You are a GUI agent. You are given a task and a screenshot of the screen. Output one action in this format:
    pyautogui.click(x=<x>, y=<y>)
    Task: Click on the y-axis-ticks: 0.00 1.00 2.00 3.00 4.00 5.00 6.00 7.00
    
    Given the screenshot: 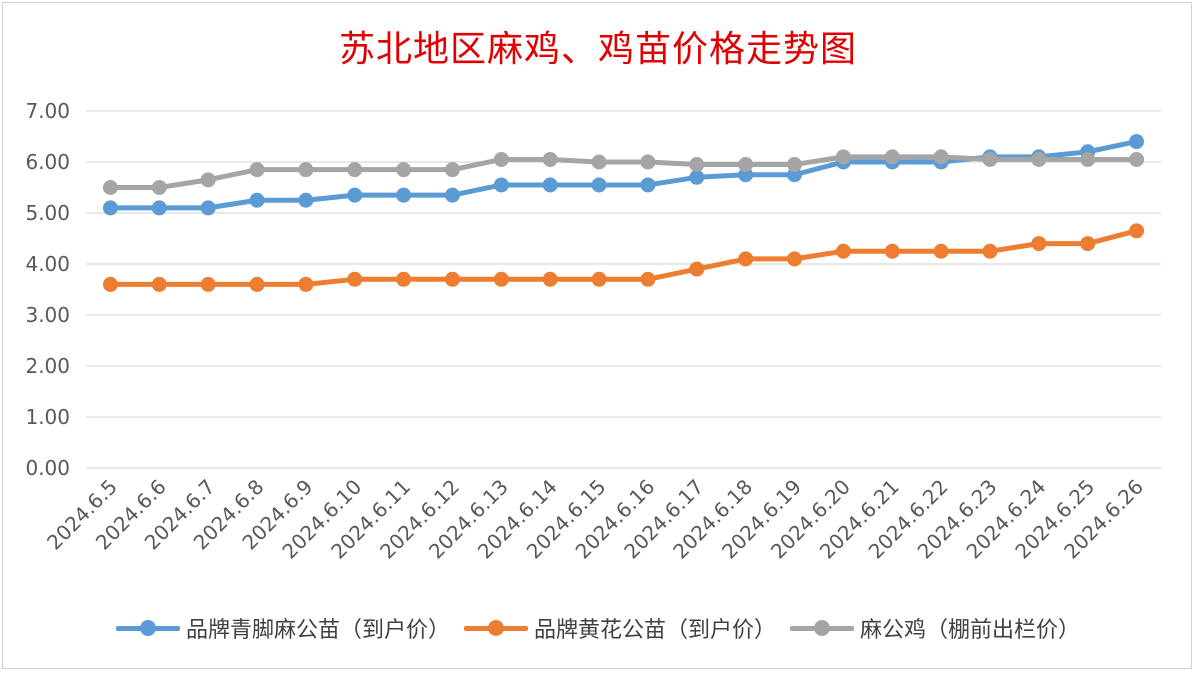 What is the action you would take?
    pyautogui.click(x=47, y=289)
    